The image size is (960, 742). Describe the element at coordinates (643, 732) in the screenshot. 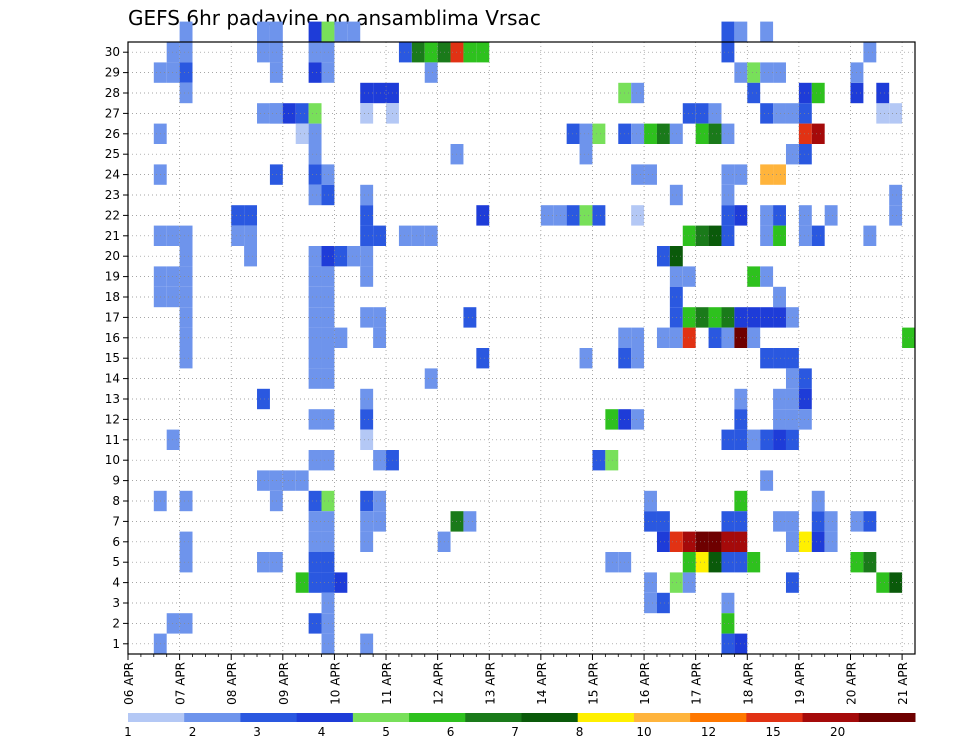

I see `colorbar-label: 10` at that location.